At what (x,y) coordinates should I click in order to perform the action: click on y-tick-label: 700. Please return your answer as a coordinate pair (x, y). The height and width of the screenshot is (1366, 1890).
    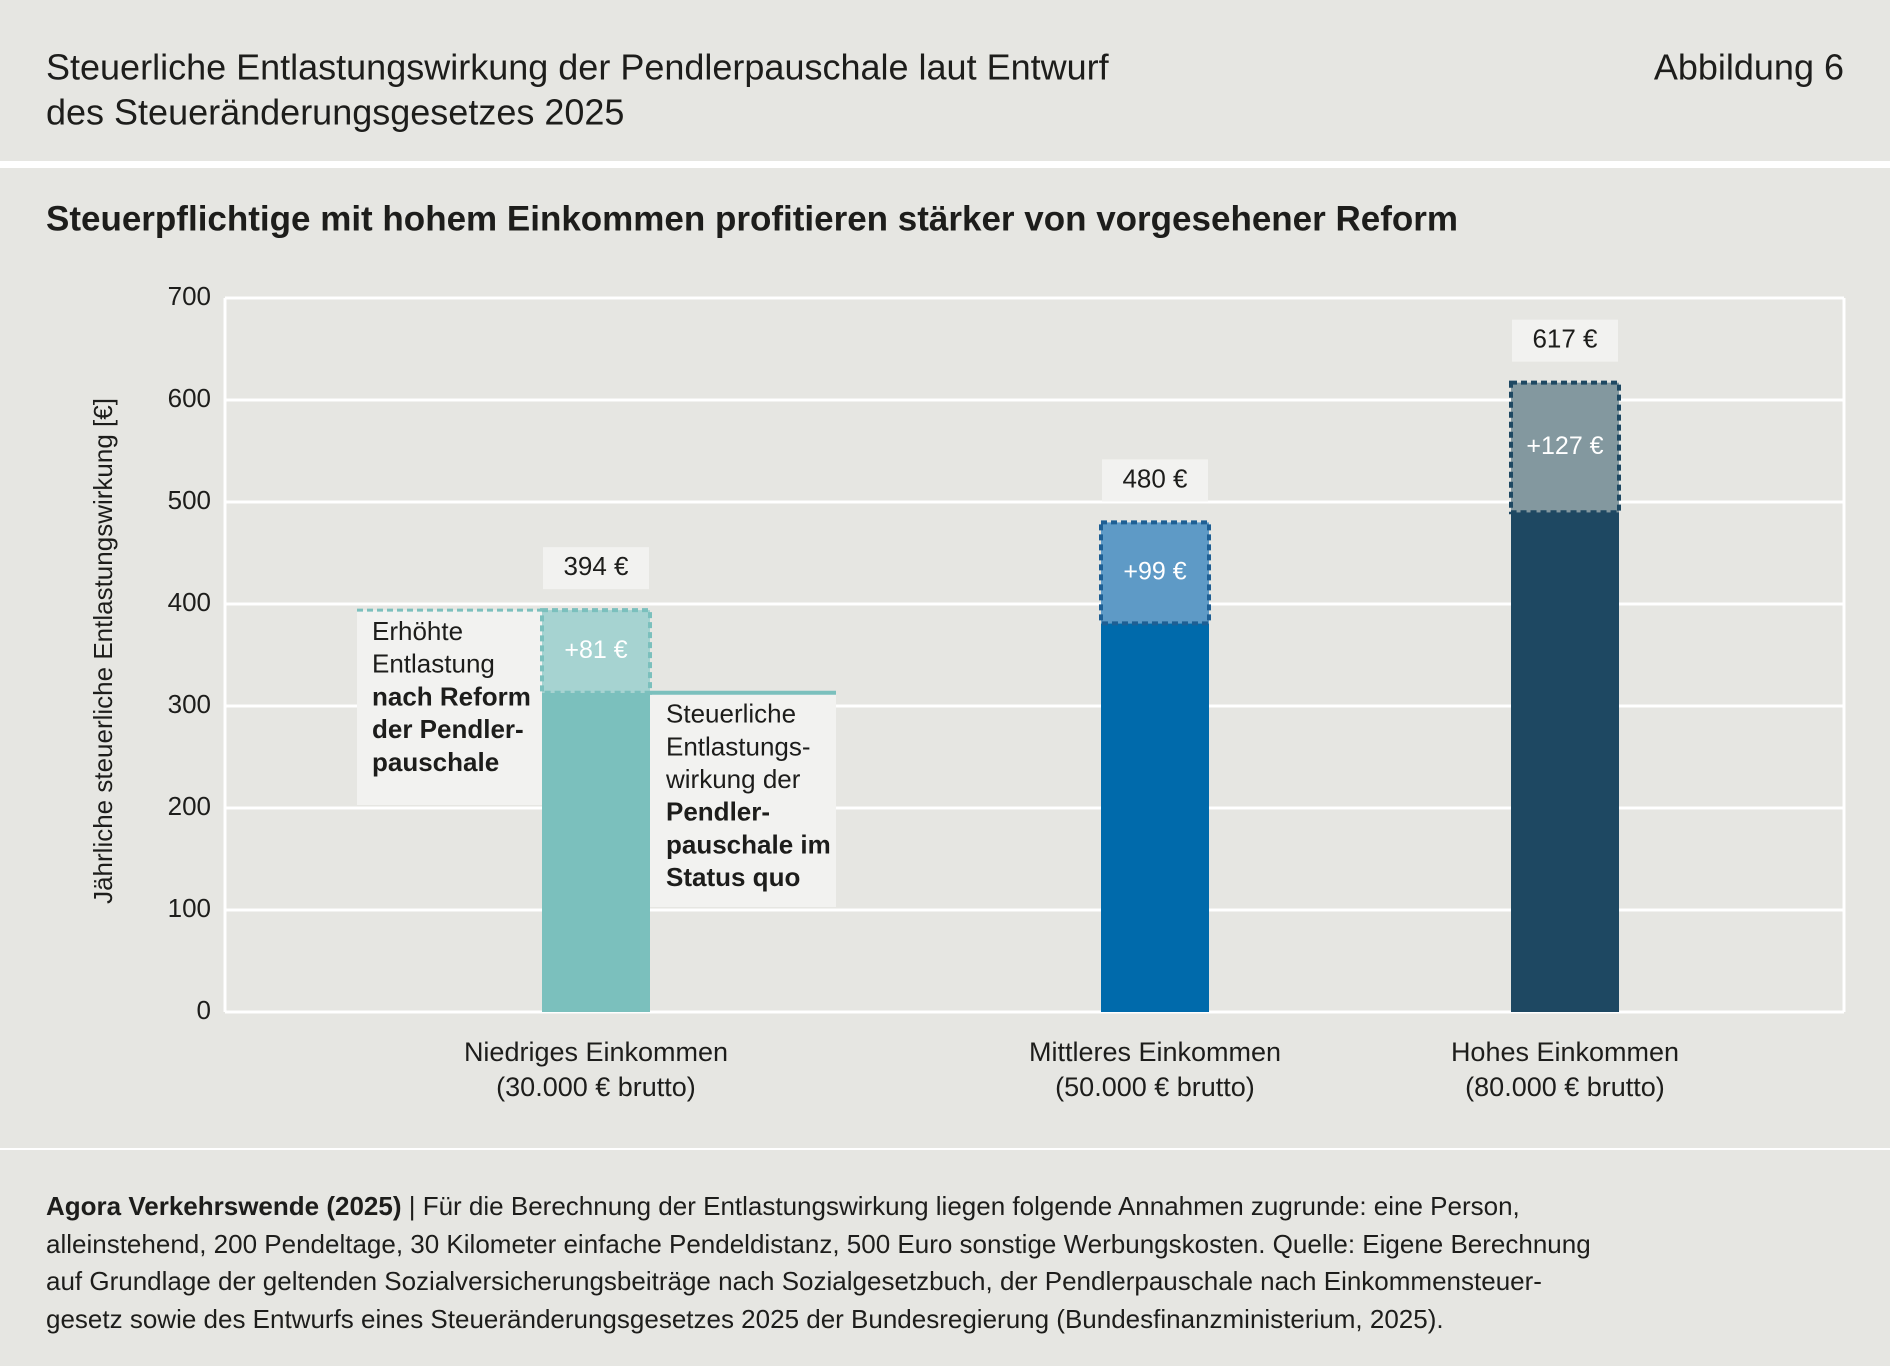
    Looking at the image, I should click on (189, 296).